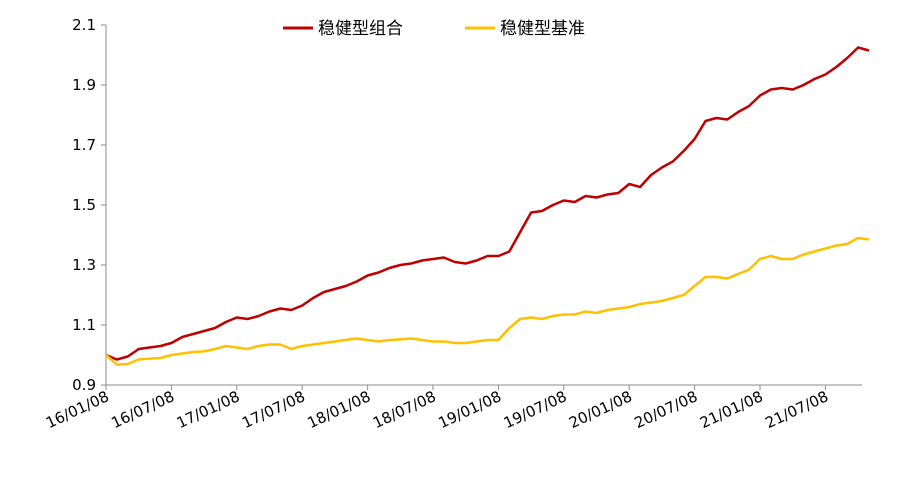 The height and width of the screenshot is (497, 898). Describe the element at coordinates (404, 409) in the screenshot. I see `x-tick-label: 18/07/08` at that location.